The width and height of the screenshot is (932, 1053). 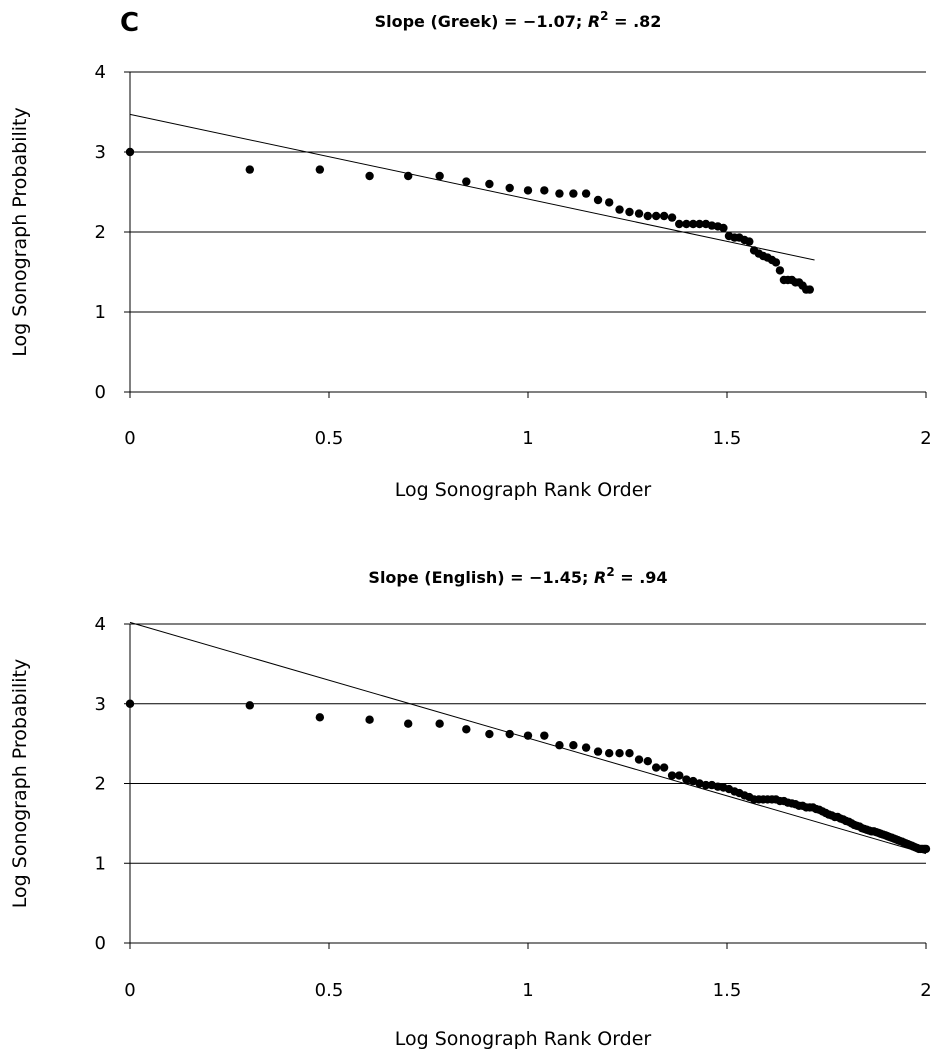 What do you see at coordinates (481, 21) in the screenshot?
I see `chart-title-prefix: Slope (Greek) = −1.07;` at bounding box center [481, 21].